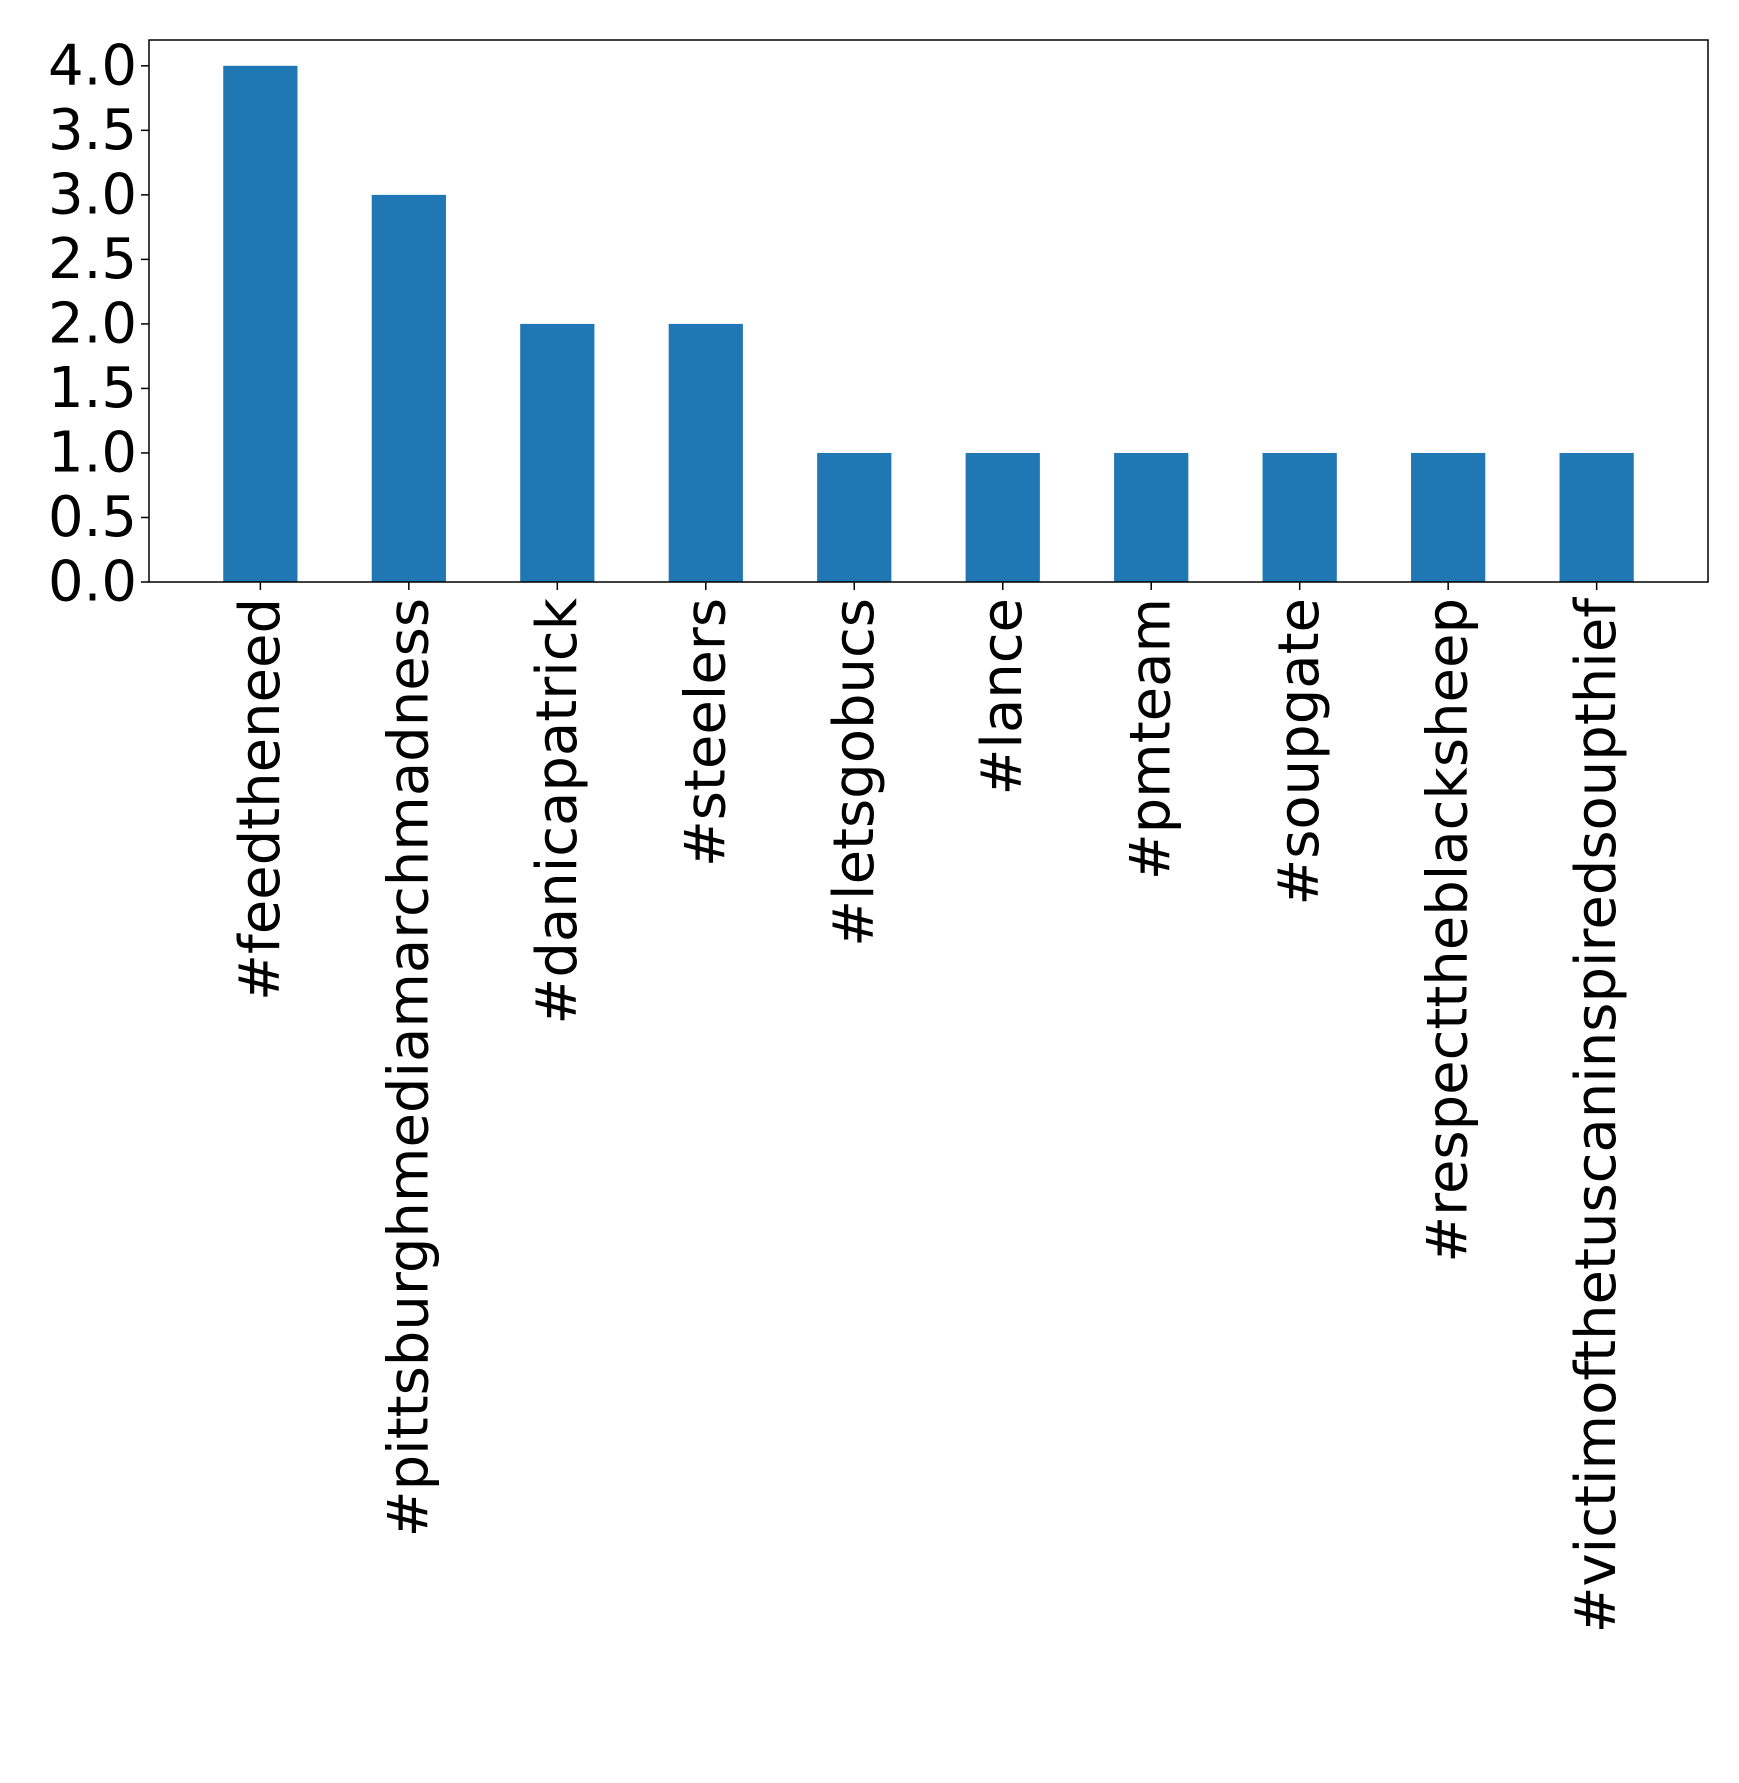 This screenshot has width=1739, height=1783. Describe the element at coordinates (557, 810) in the screenshot. I see `x-tick-label-2: #danicapatrick` at that location.